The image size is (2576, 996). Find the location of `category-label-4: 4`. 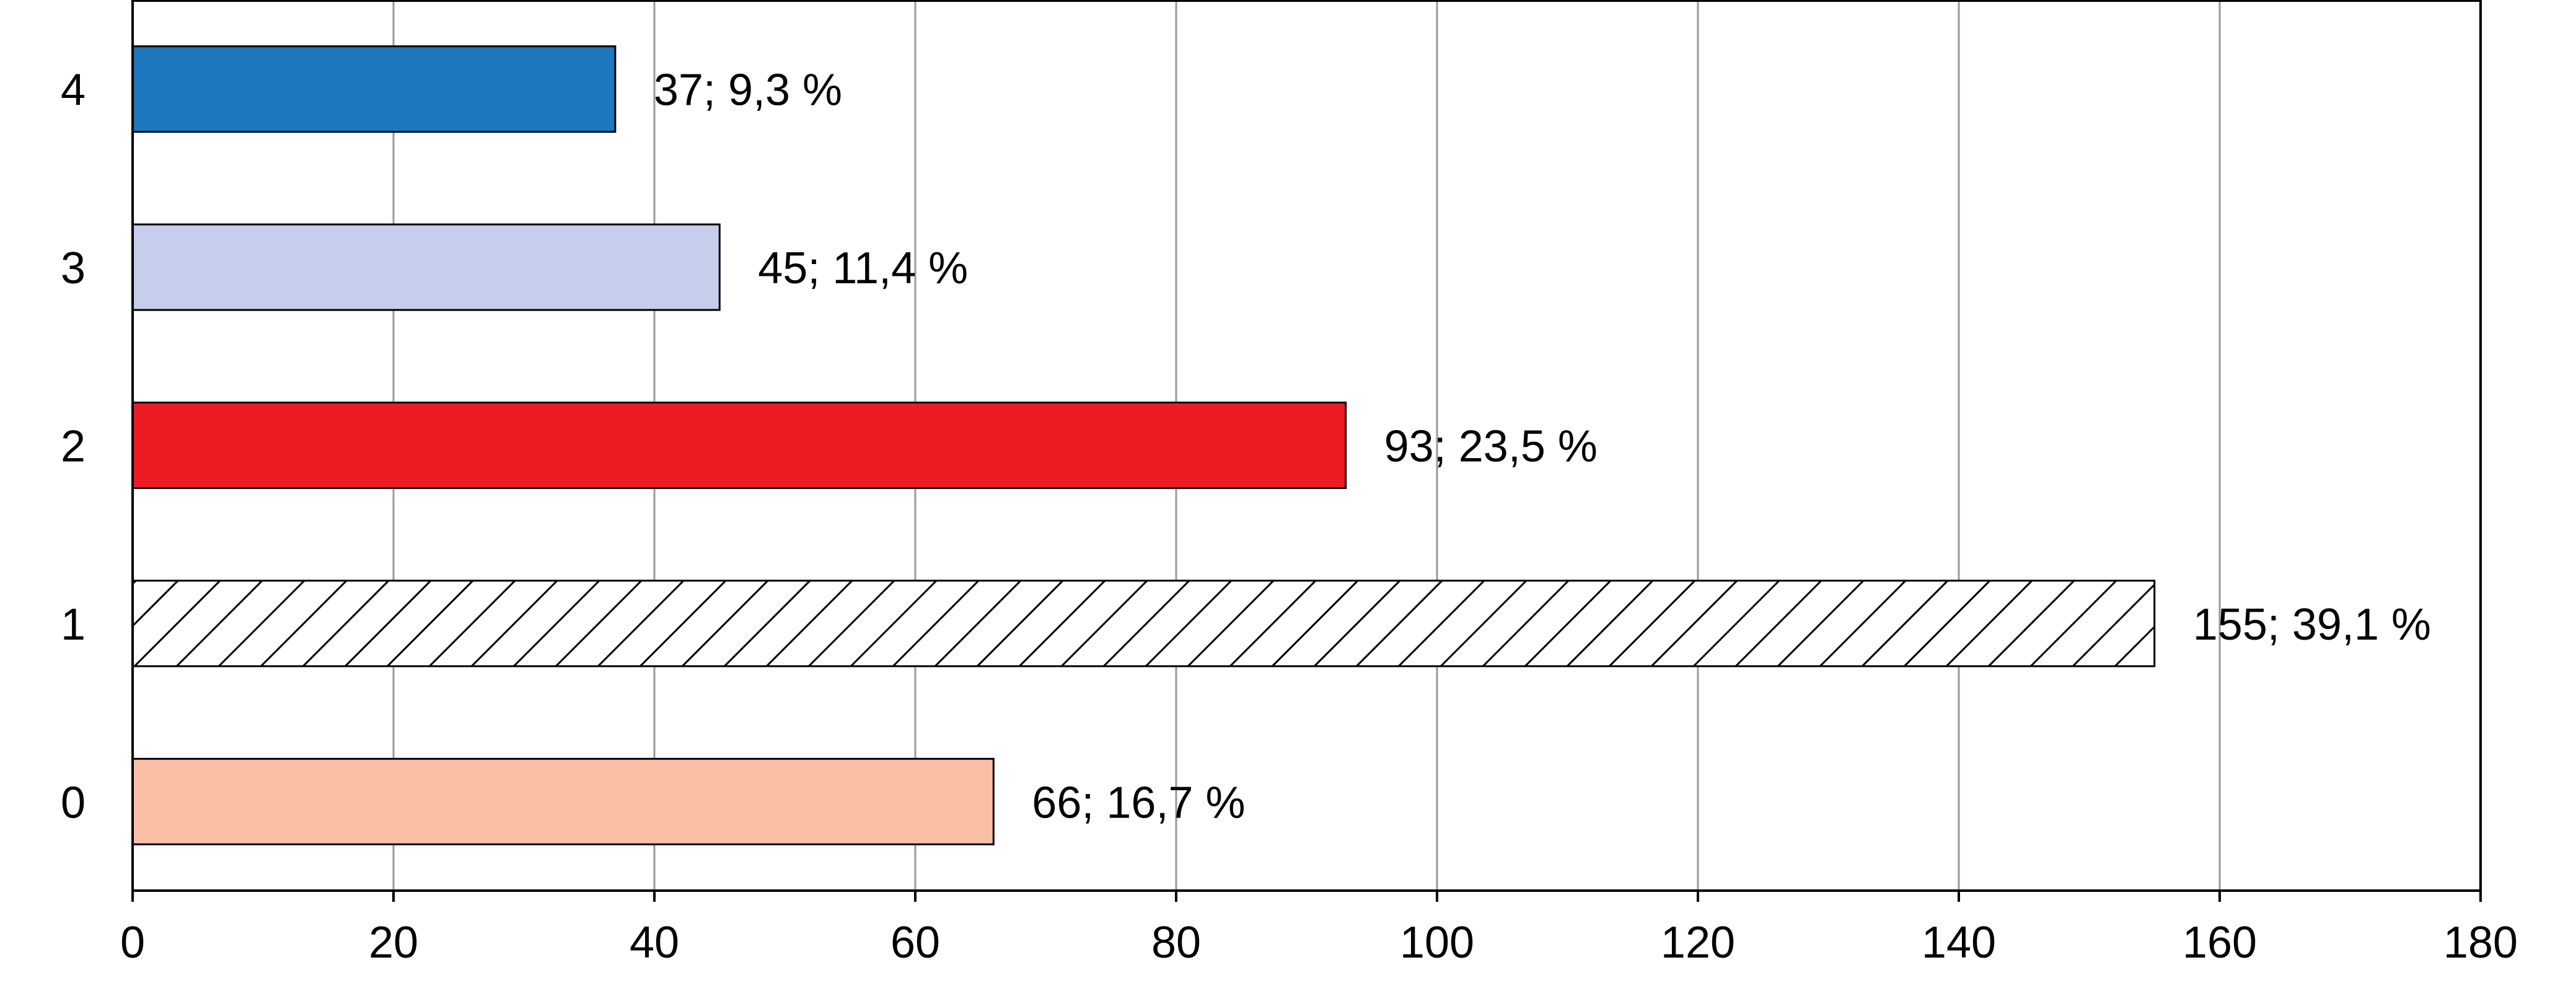

category-label-4: 4 is located at coordinates (73, 90).